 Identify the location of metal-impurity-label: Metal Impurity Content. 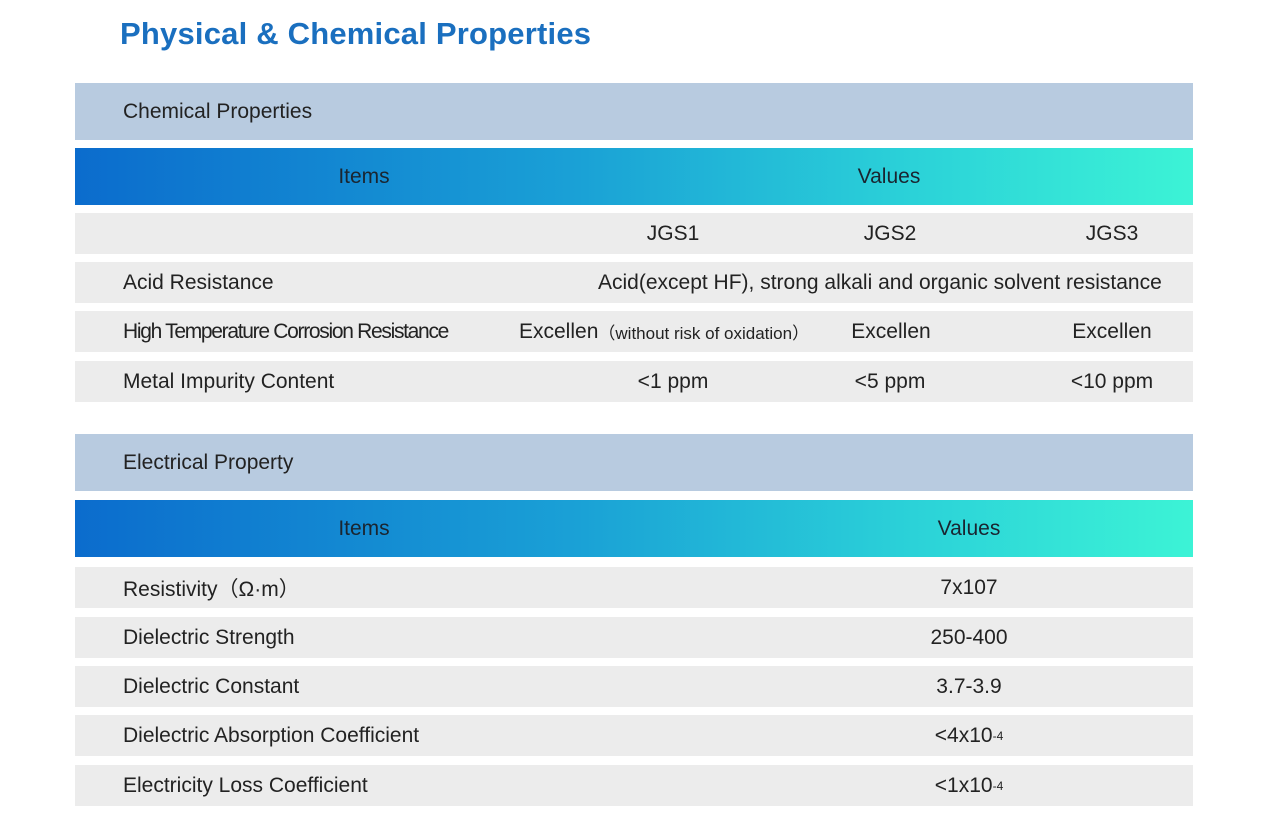
(229, 381).